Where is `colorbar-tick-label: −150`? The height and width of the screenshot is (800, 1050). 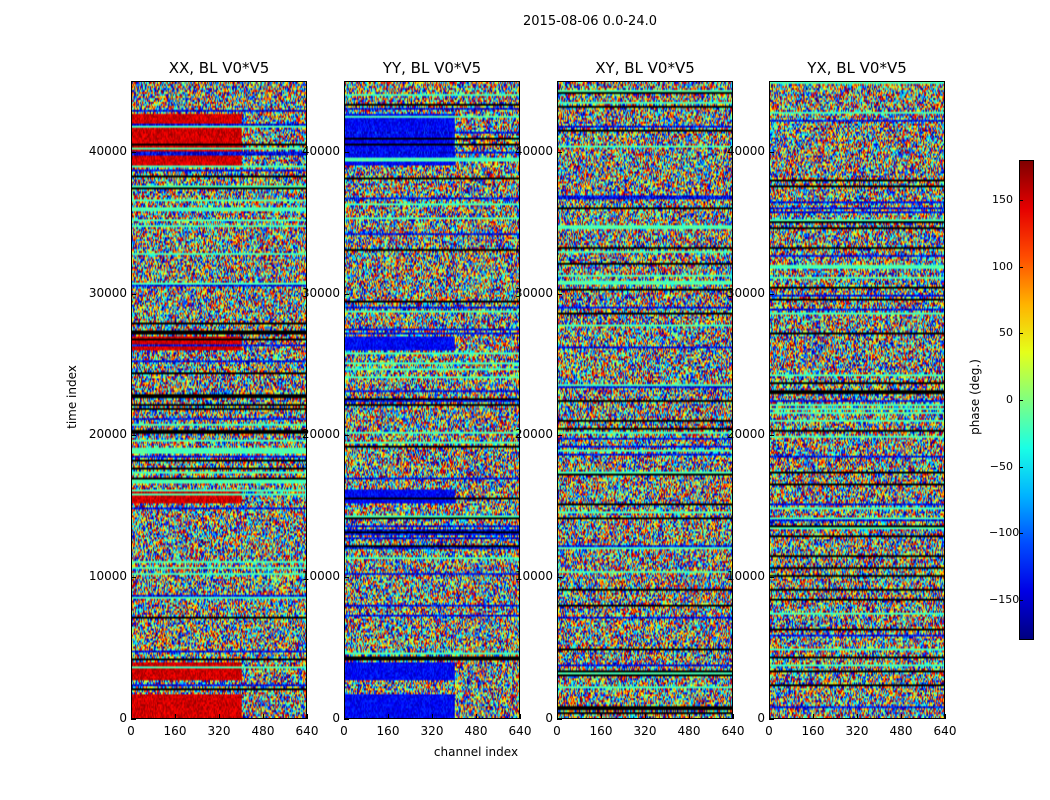 colorbar-tick-label: −150 is located at coordinates (1004, 599).